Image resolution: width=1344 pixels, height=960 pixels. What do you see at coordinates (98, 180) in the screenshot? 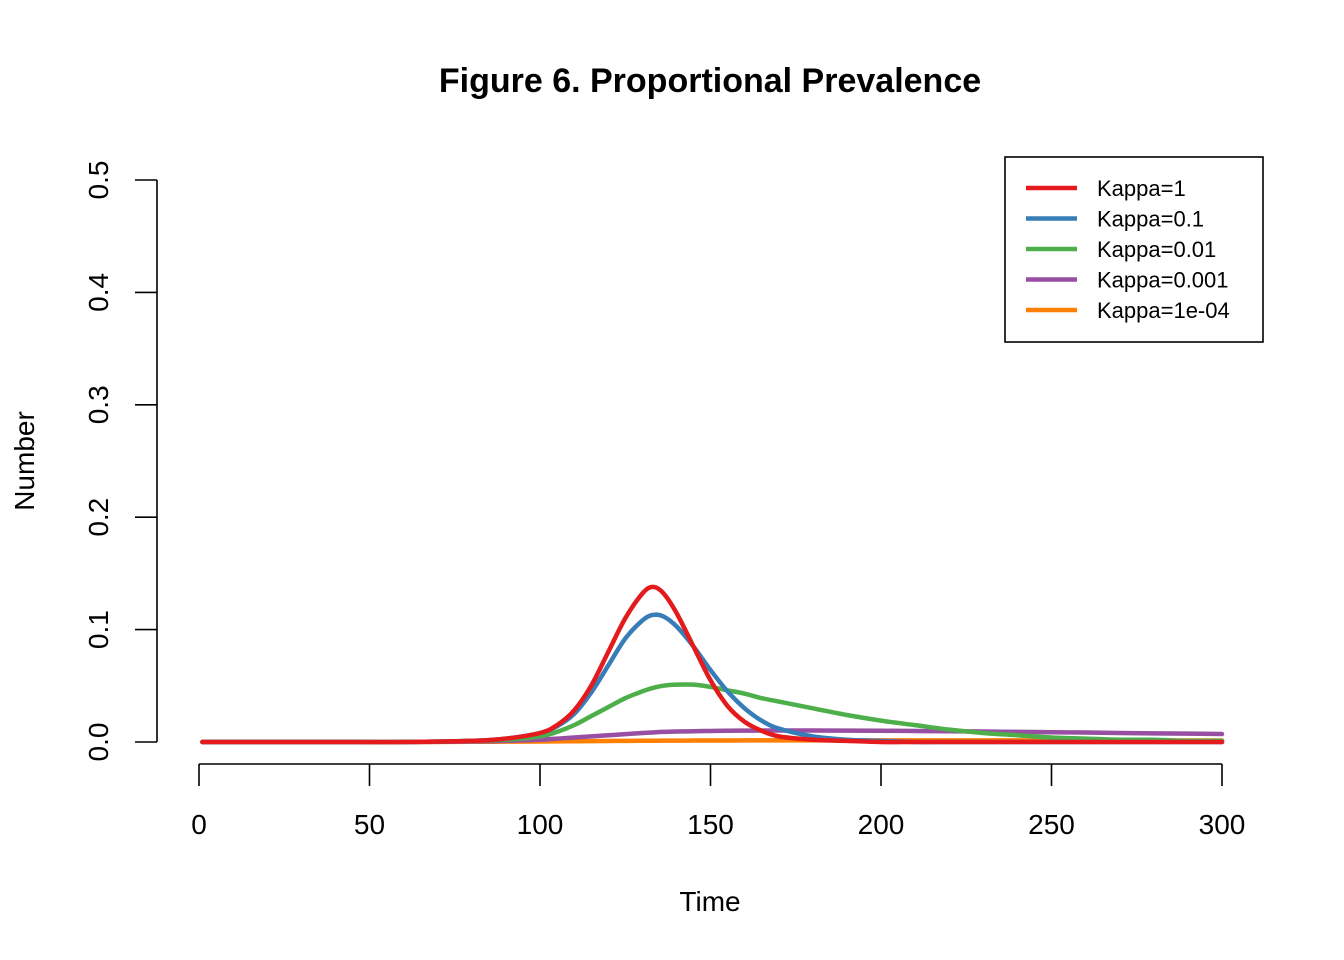
I see `y-tick-label: 0.5` at bounding box center [98, 180].